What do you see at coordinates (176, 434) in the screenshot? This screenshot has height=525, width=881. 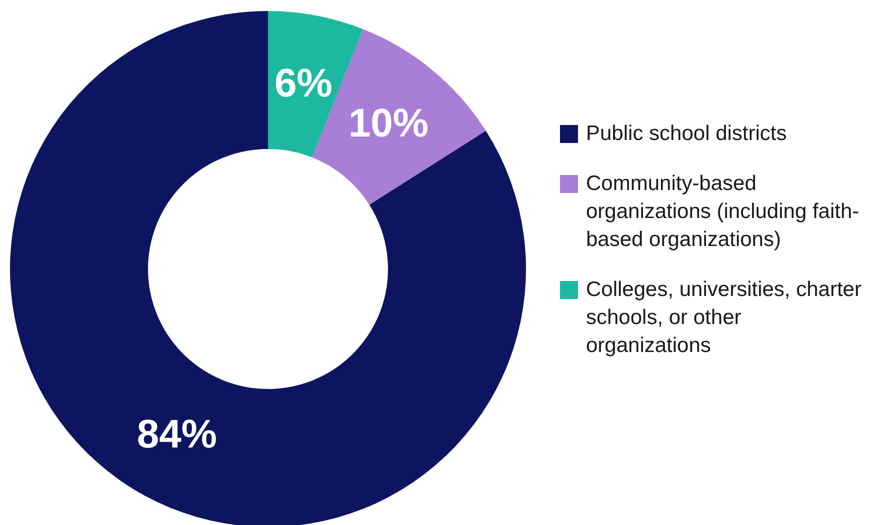 I see `data-label: 84%` at bounding box center [176, 434].